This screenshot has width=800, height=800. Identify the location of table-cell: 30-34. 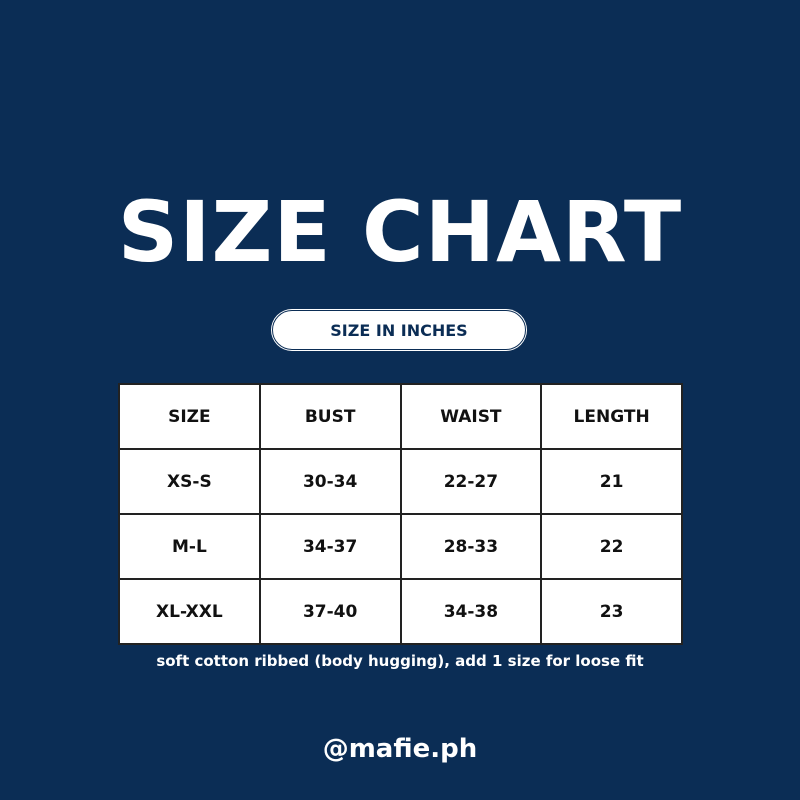
(330, 481).